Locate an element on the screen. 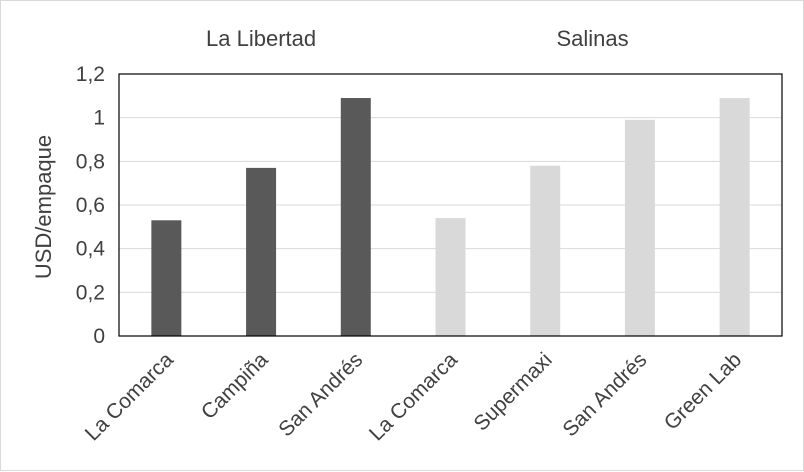 Image resolution: width=804 pixels, height=472 pixels. y-tick-label: 1,2 is located at coordinates (90, 74).